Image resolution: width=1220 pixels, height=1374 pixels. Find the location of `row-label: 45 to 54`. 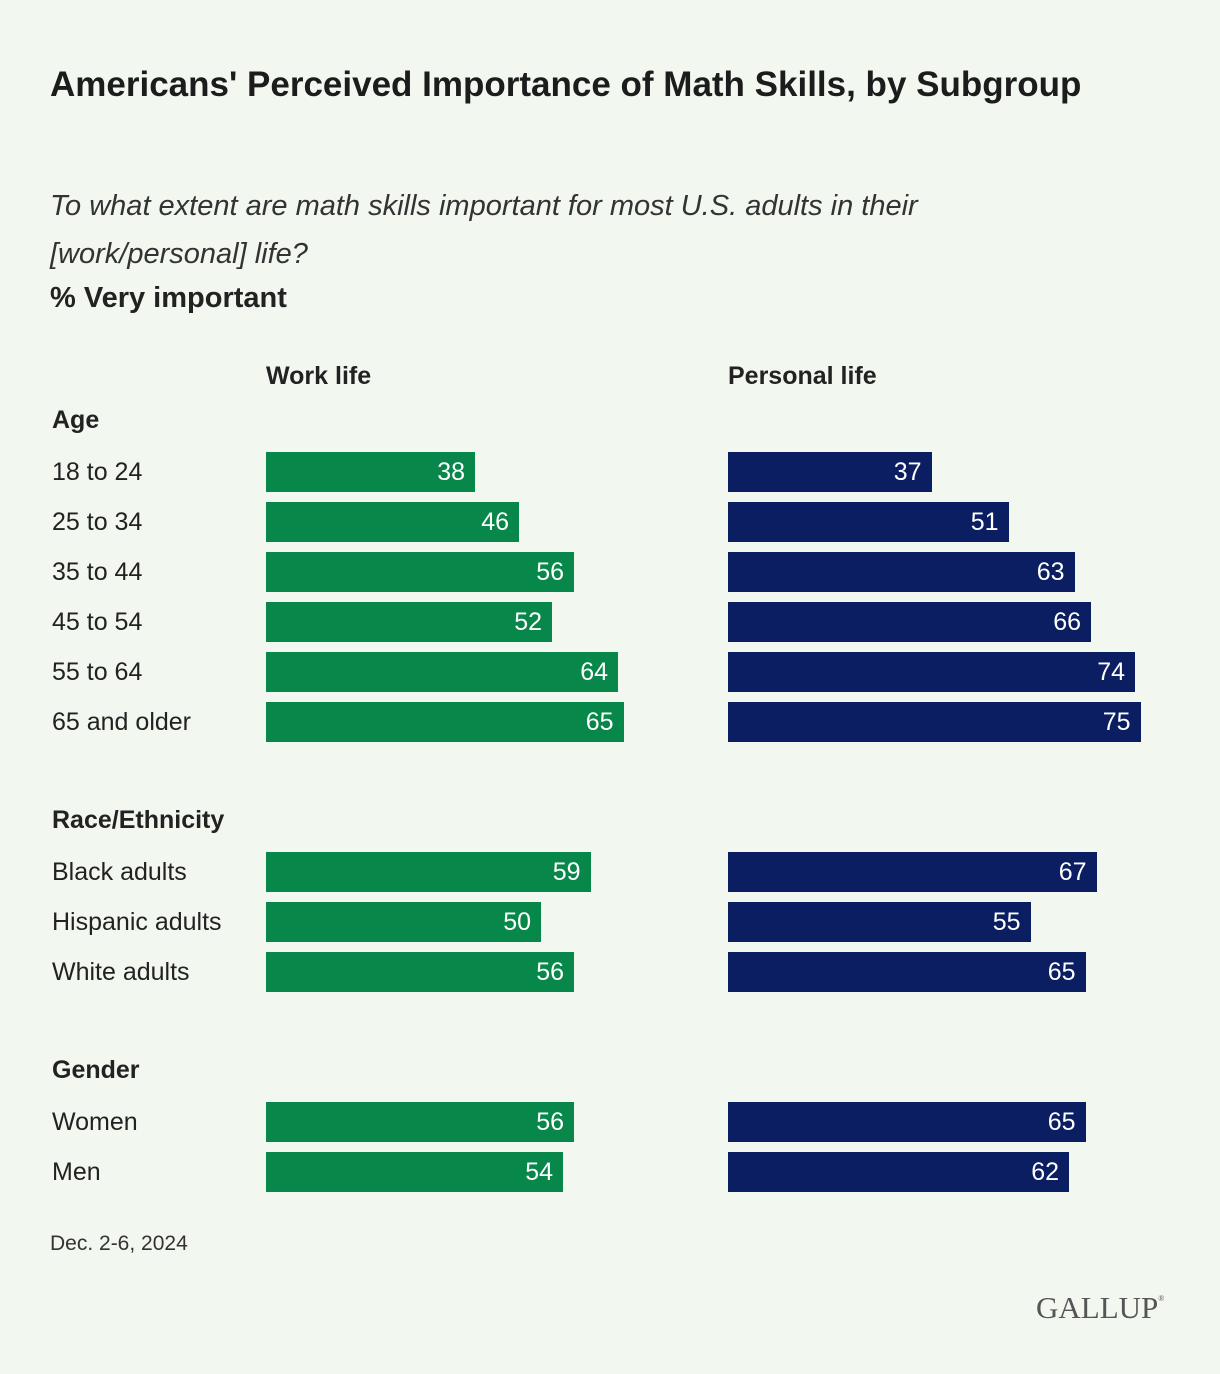

row-label: 45 to 54 is located at coordinates (97, 622).